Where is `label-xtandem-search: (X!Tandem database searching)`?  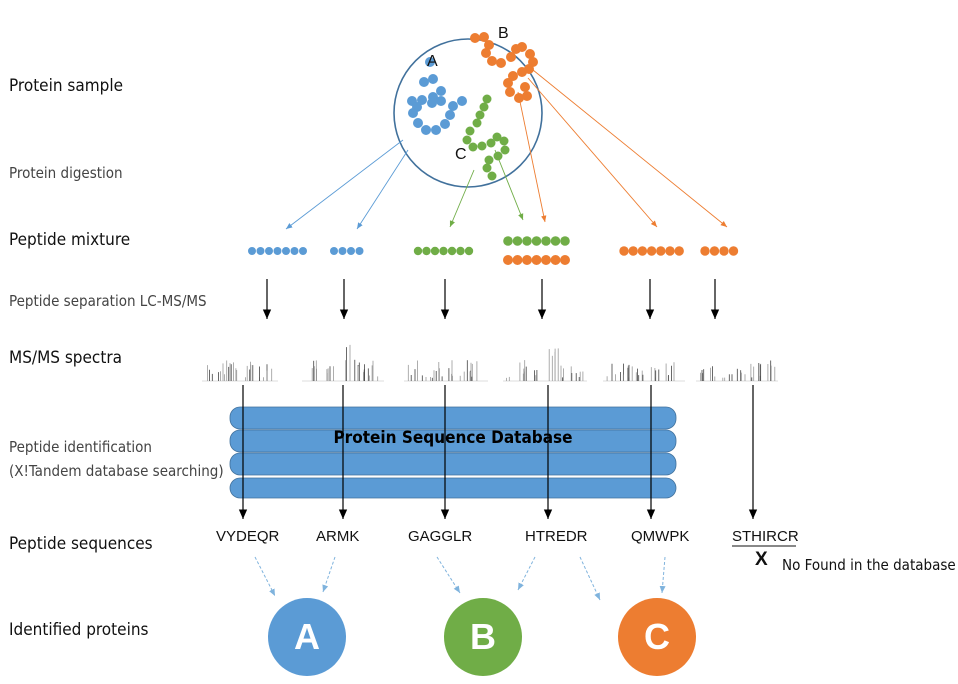
label-xtandem-search: (X!Tandem database searching) is located at coordinates (116, 471).